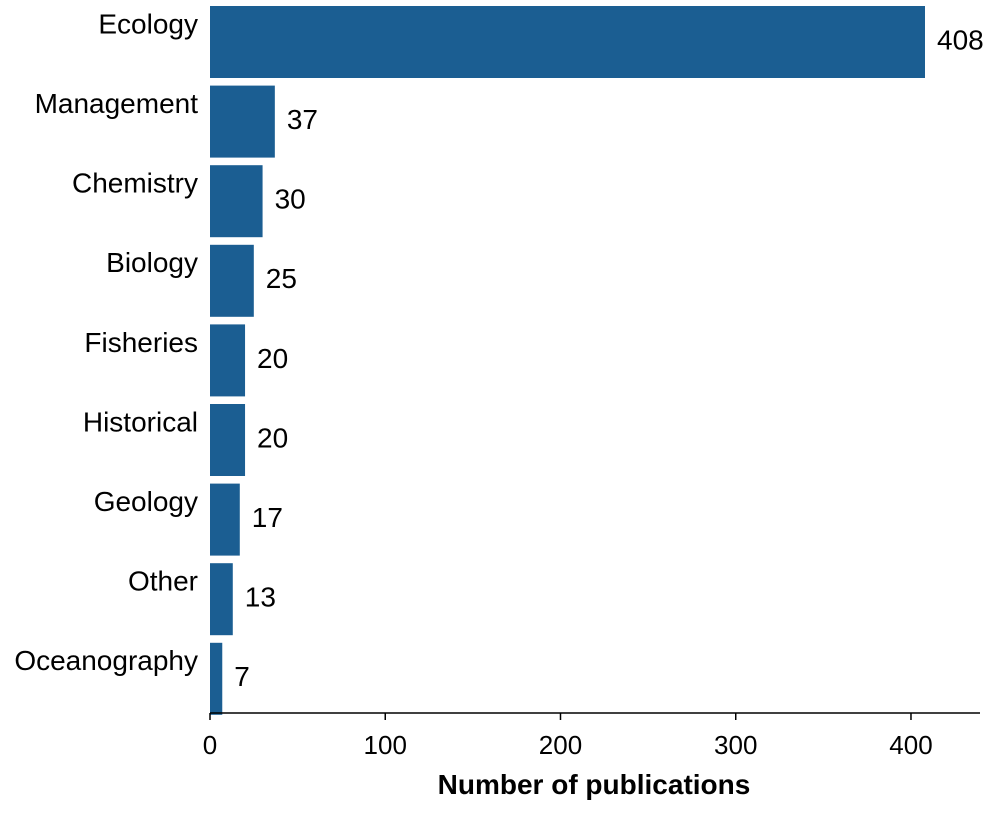  Describe the element at coordinates (281, 278) in the screenshot. I see `data-label-biology: 25` at that location.